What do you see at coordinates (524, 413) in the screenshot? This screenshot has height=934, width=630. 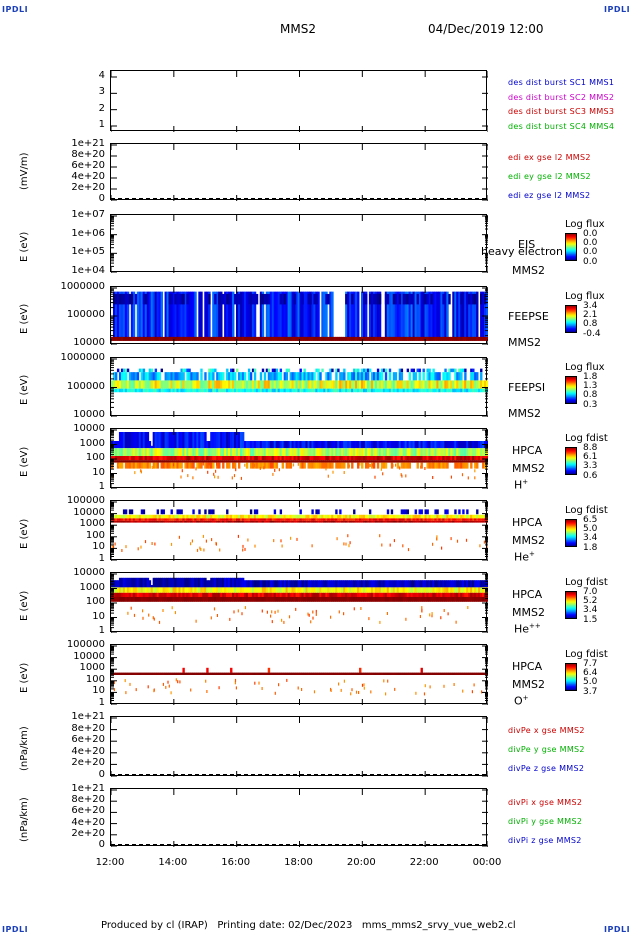 I see `panel-5-spacecraft-label: MMS2` at bounding box center [524, 413].